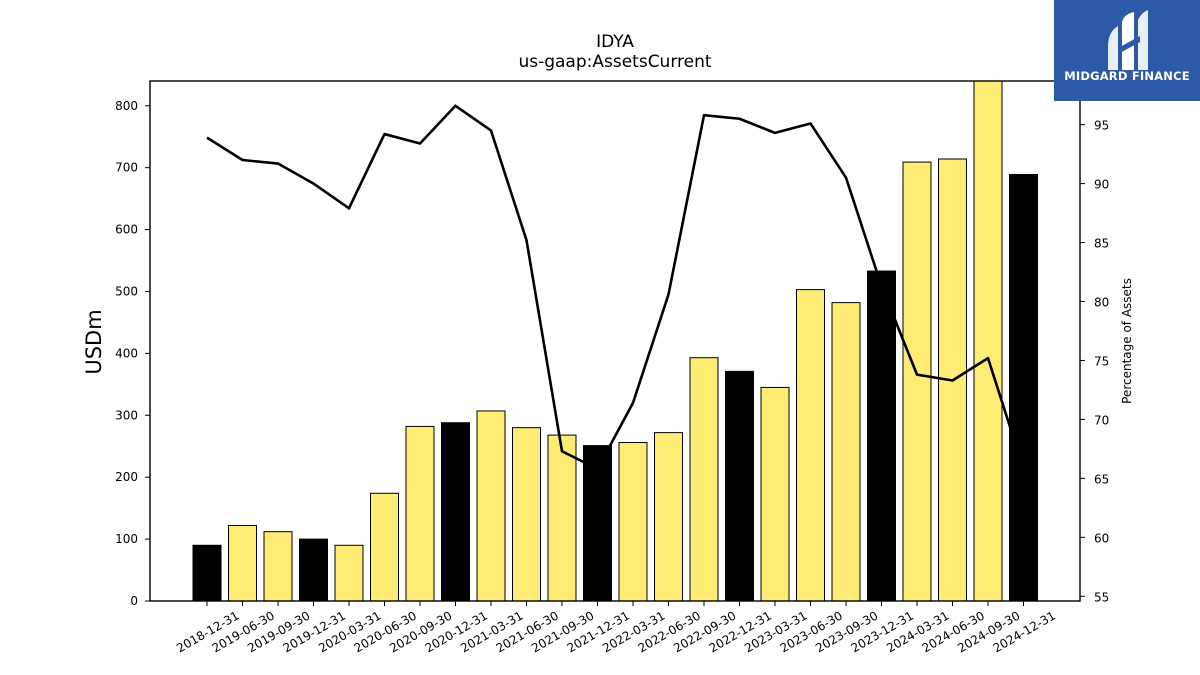 The height and width of the screenshot is (675, 1200). I want to click on y2-tick-label: 90, so click(1101, 185).